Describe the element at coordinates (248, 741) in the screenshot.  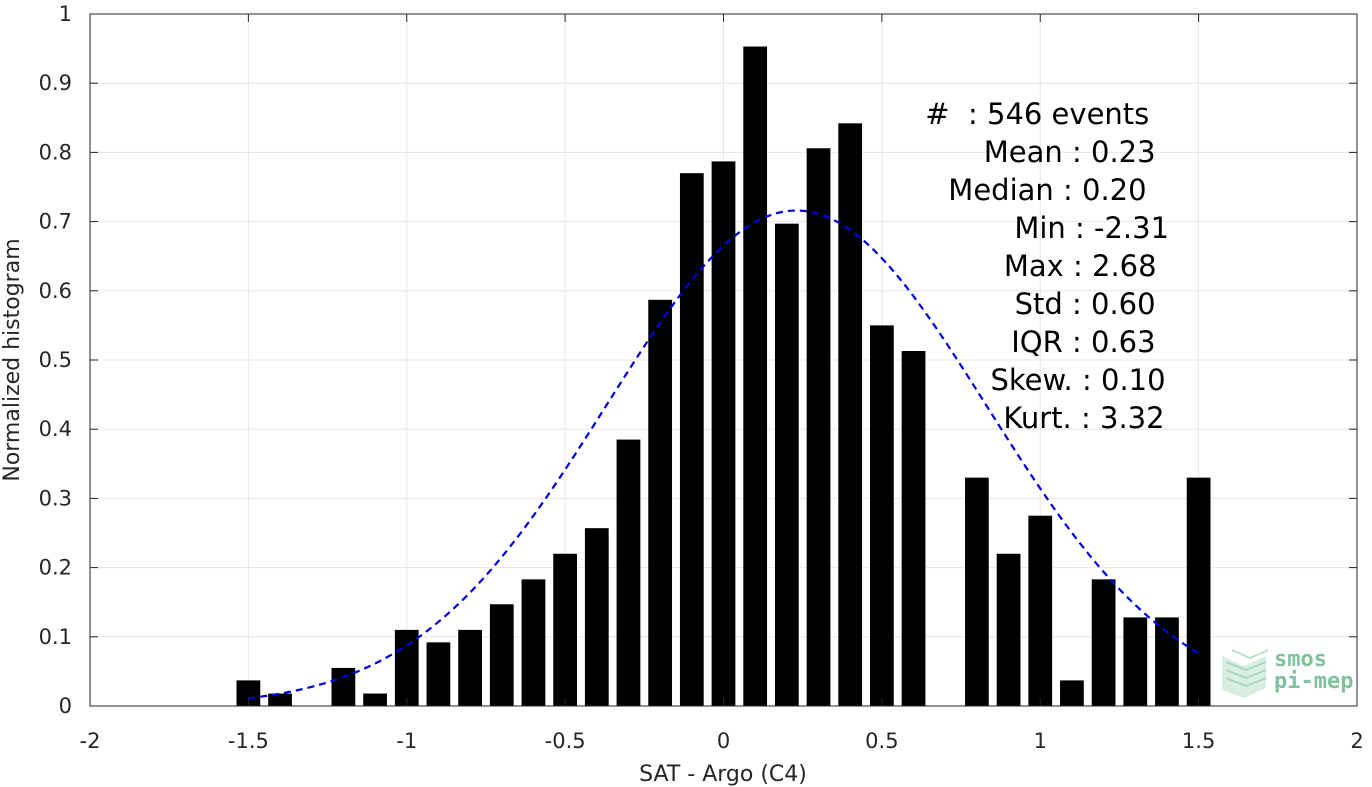
I see `x-tick-label: -1.5` at that location.